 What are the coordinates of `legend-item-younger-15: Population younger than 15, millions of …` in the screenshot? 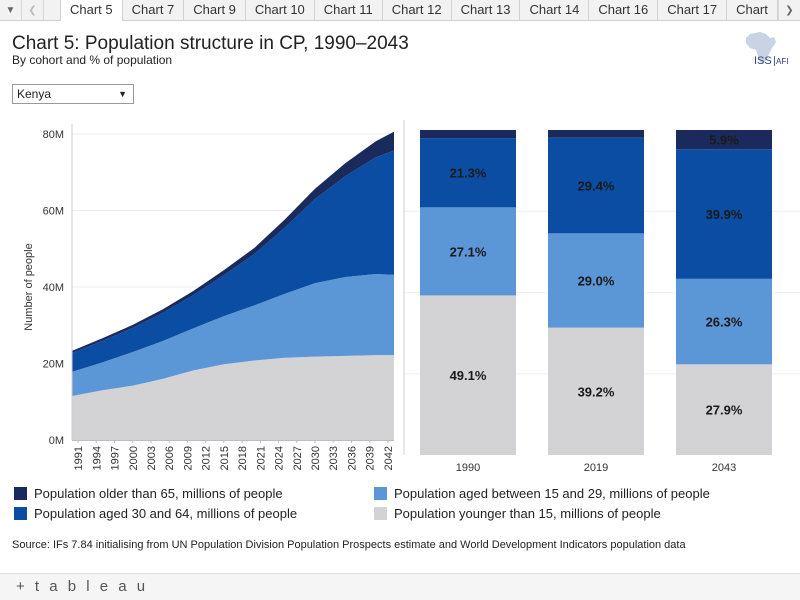 It's located at (517, 513).